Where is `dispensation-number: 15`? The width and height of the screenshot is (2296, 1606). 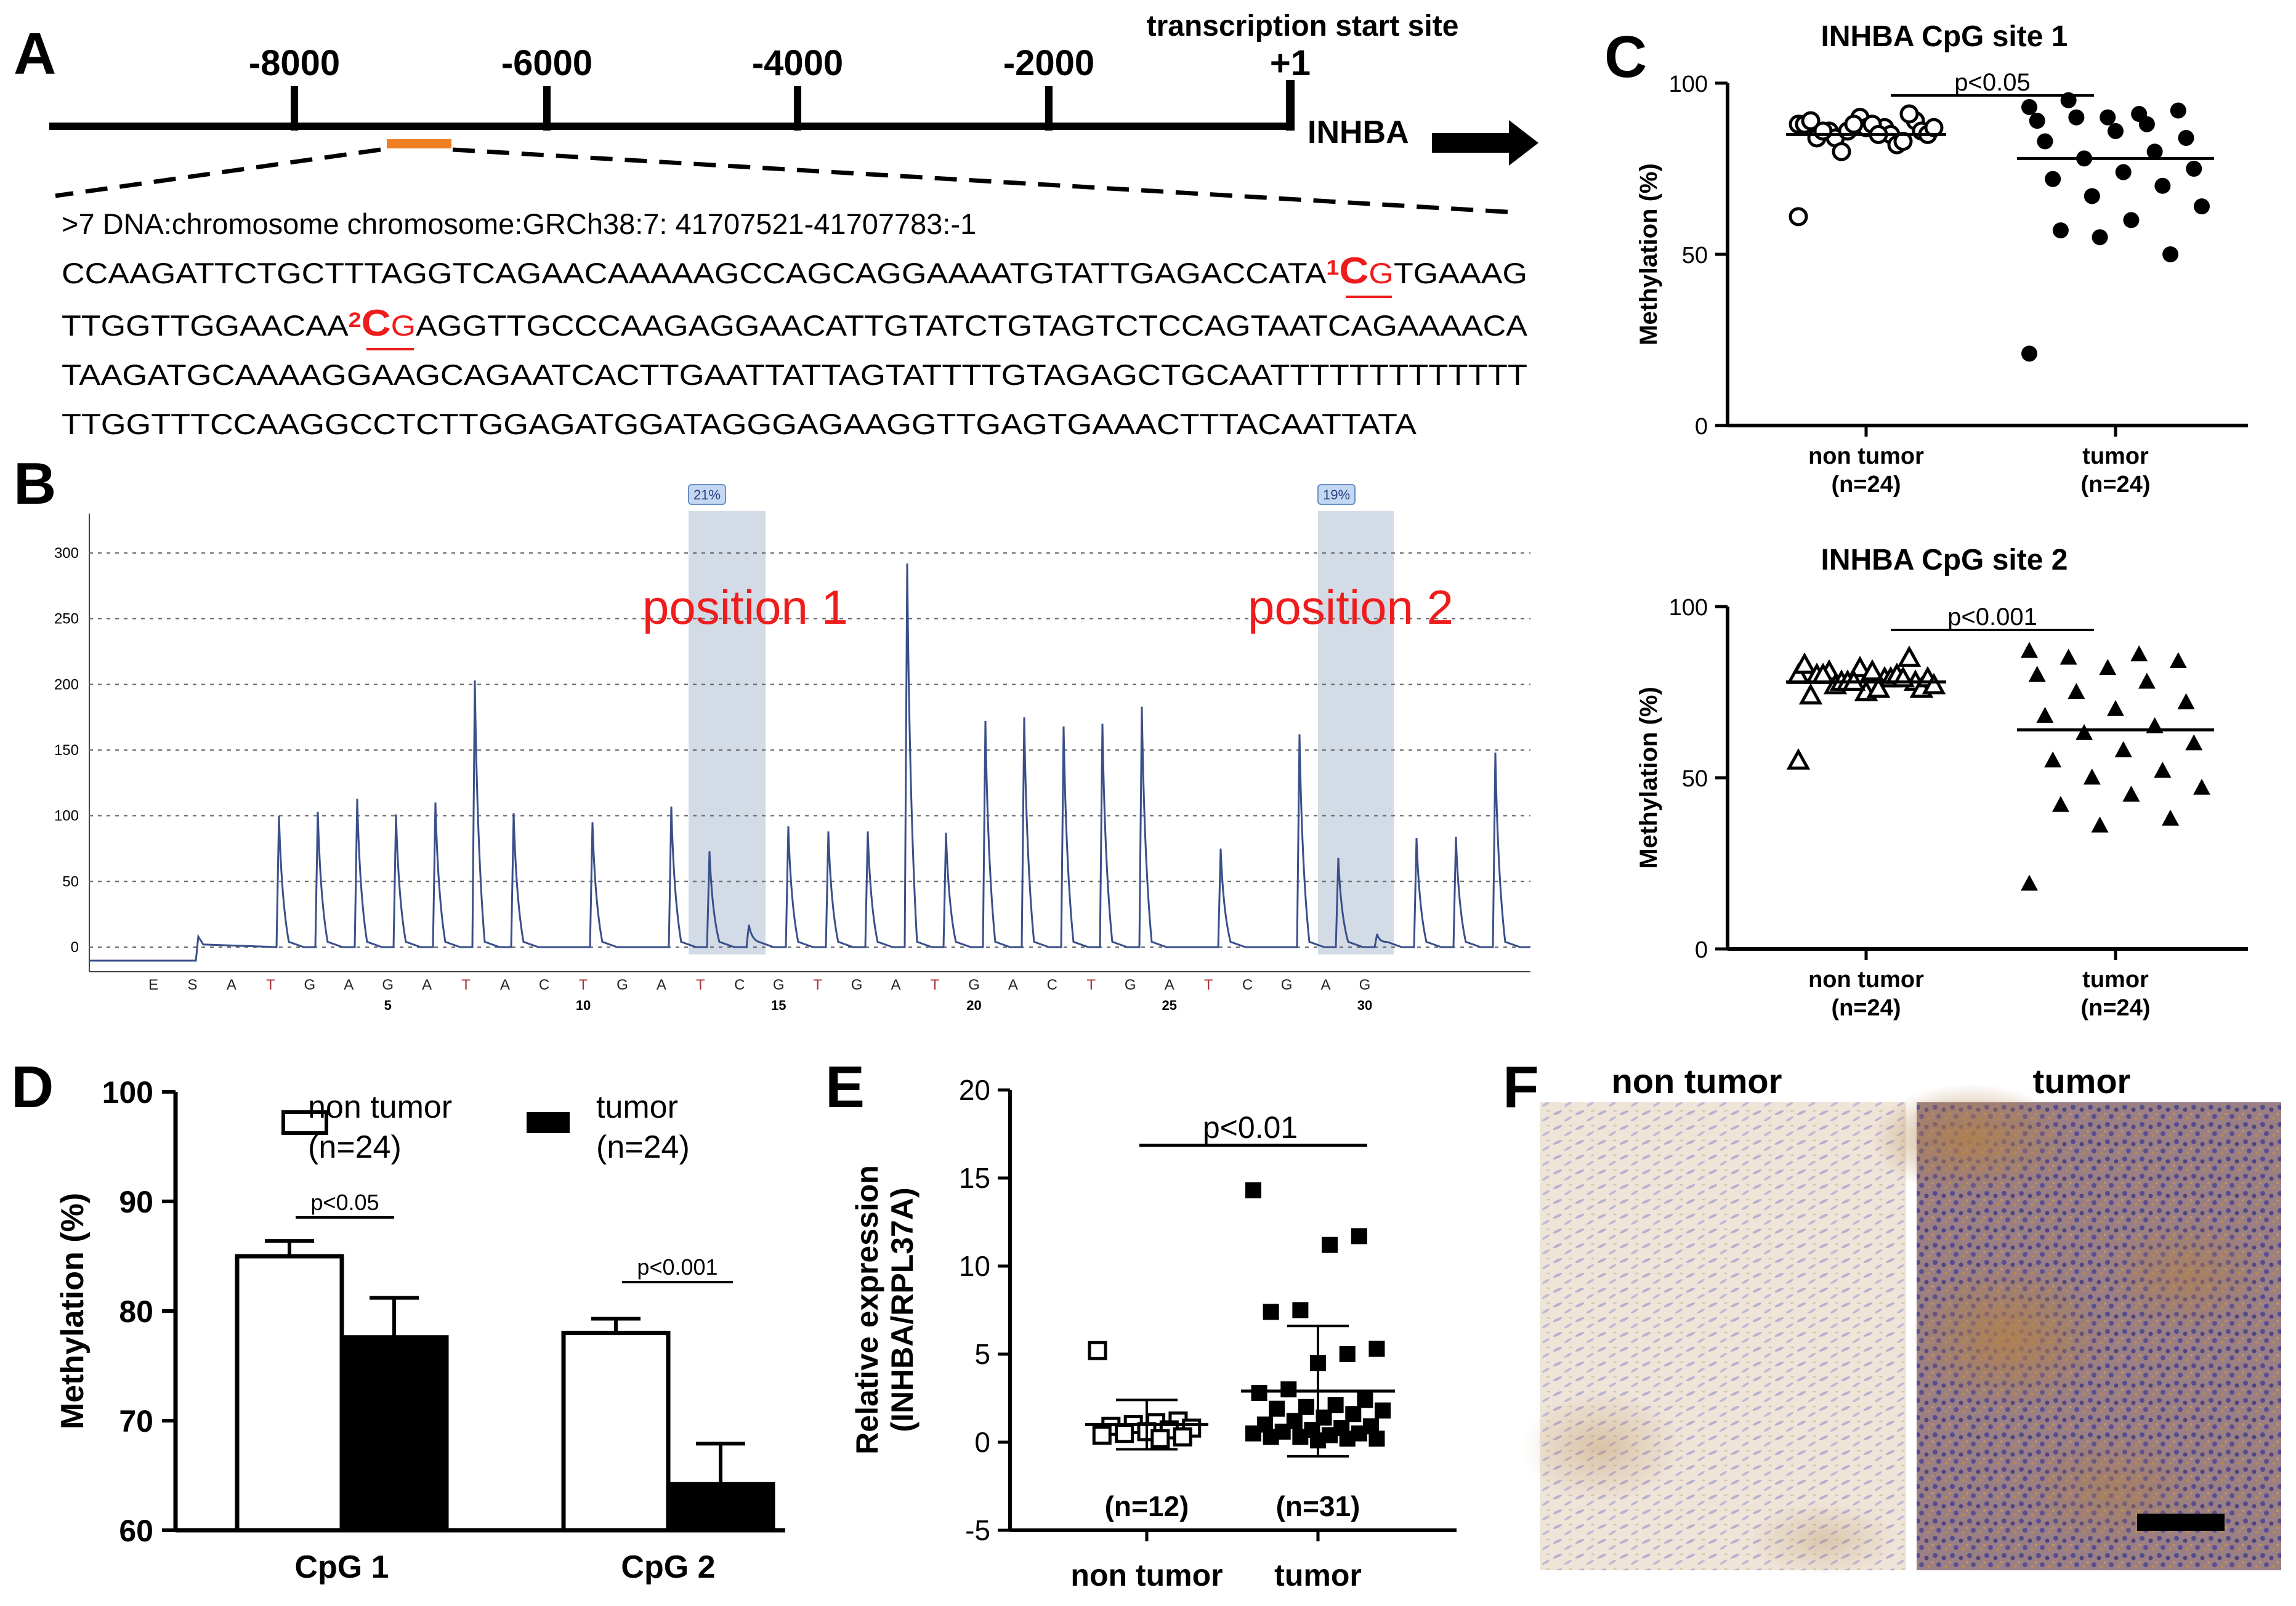
dispensation-number: 15 is located at coordinates (778, 1006).